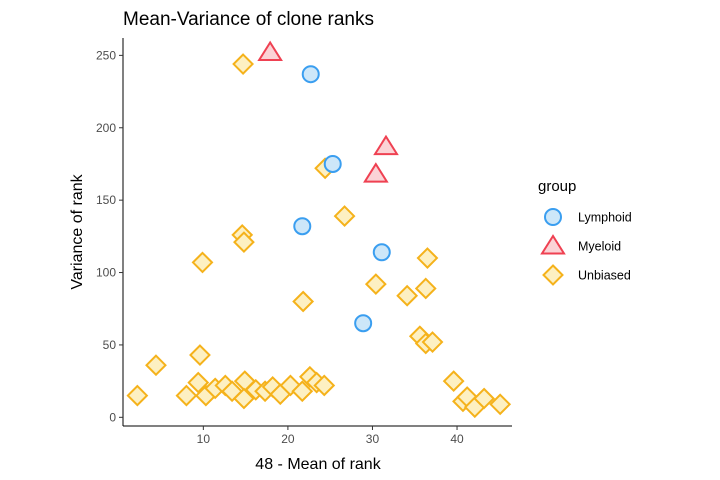 Image resolution: width=720 pixels, height=480 pixels. Describe the element at coordinates (604, 276) in the screenshot. I see `legend-label-unbiased: Unbiased` at that location.